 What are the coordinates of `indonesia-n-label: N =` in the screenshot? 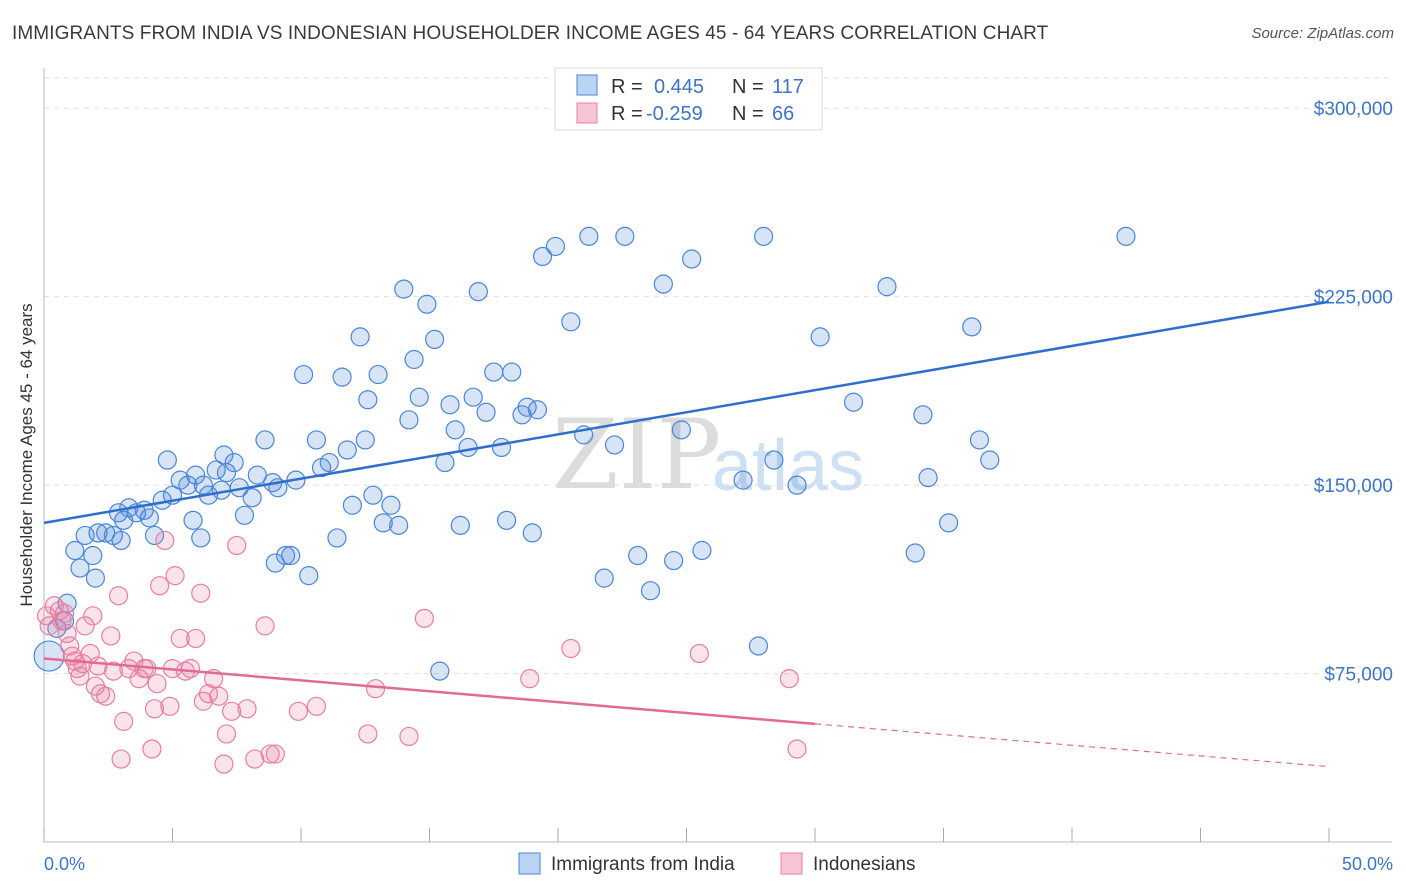 It's located at (748, 114).